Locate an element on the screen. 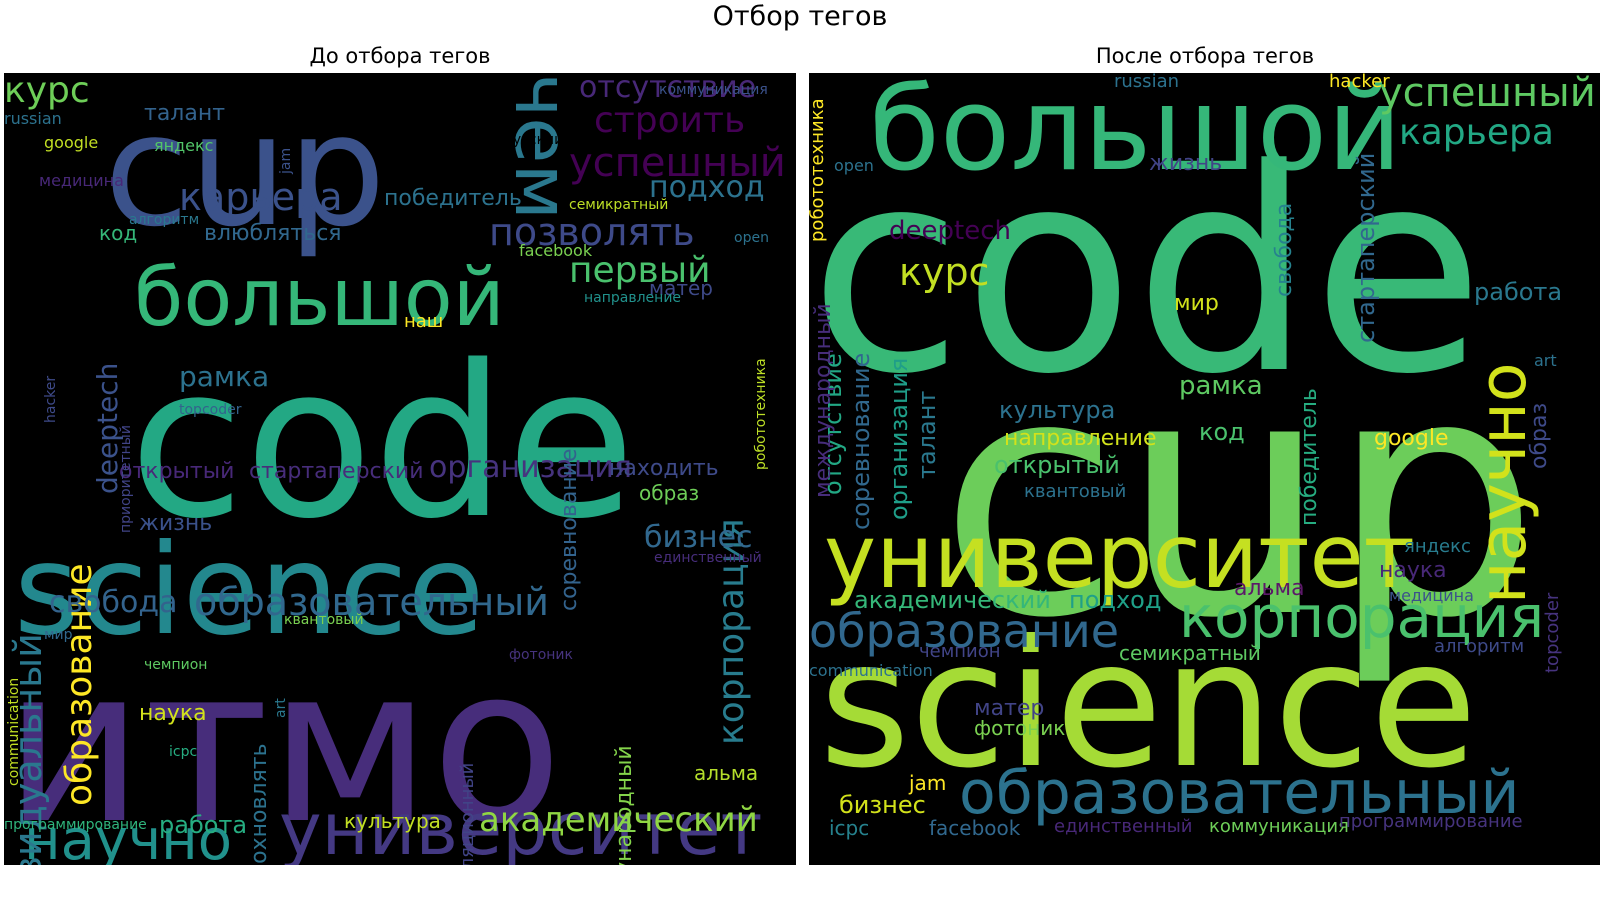 The width and height of the screenshot is (1600, 900). word-before: международный is located at coordinates (624, 805).